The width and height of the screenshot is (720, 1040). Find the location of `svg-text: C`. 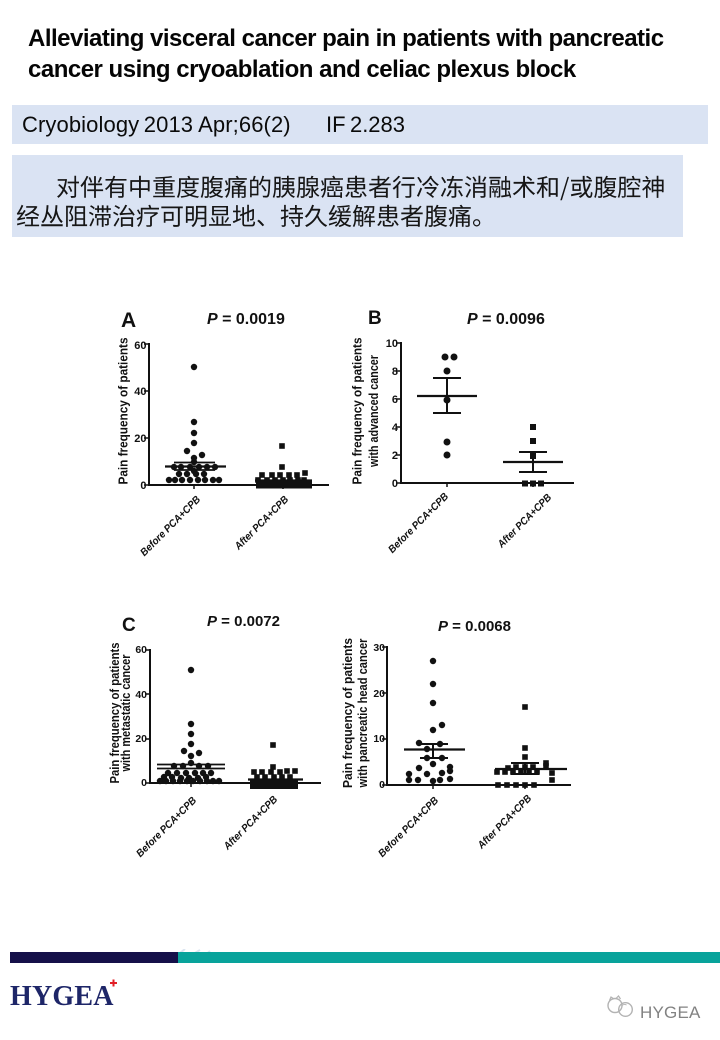

svg-text: C is located at coordinates (129, 625).